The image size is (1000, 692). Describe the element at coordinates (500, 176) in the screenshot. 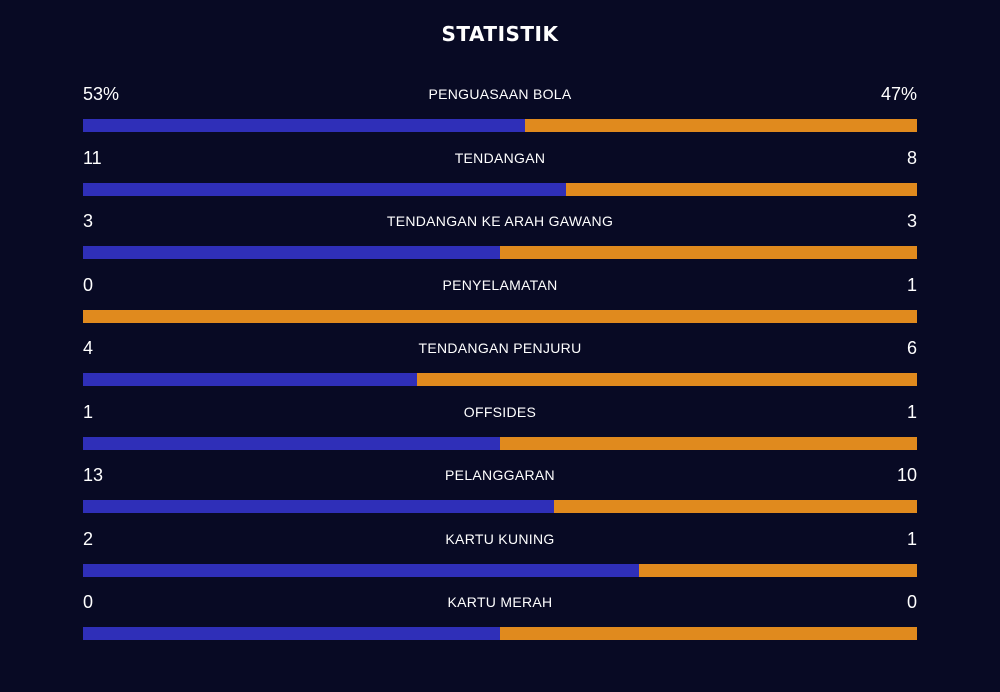

I see `stat-row: 11 TENDANGAN 8` at that location.